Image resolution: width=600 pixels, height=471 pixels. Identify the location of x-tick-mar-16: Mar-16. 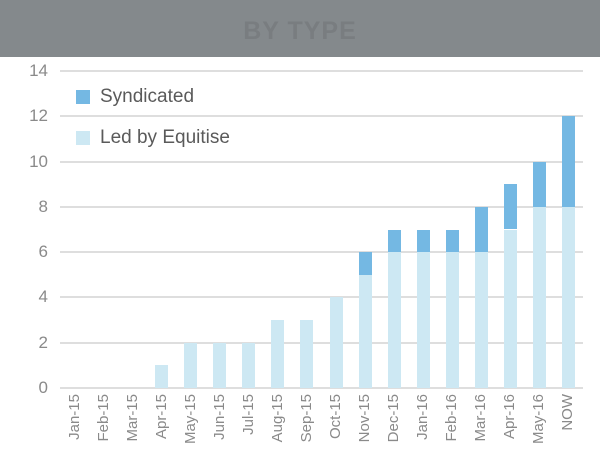
(481, 418).